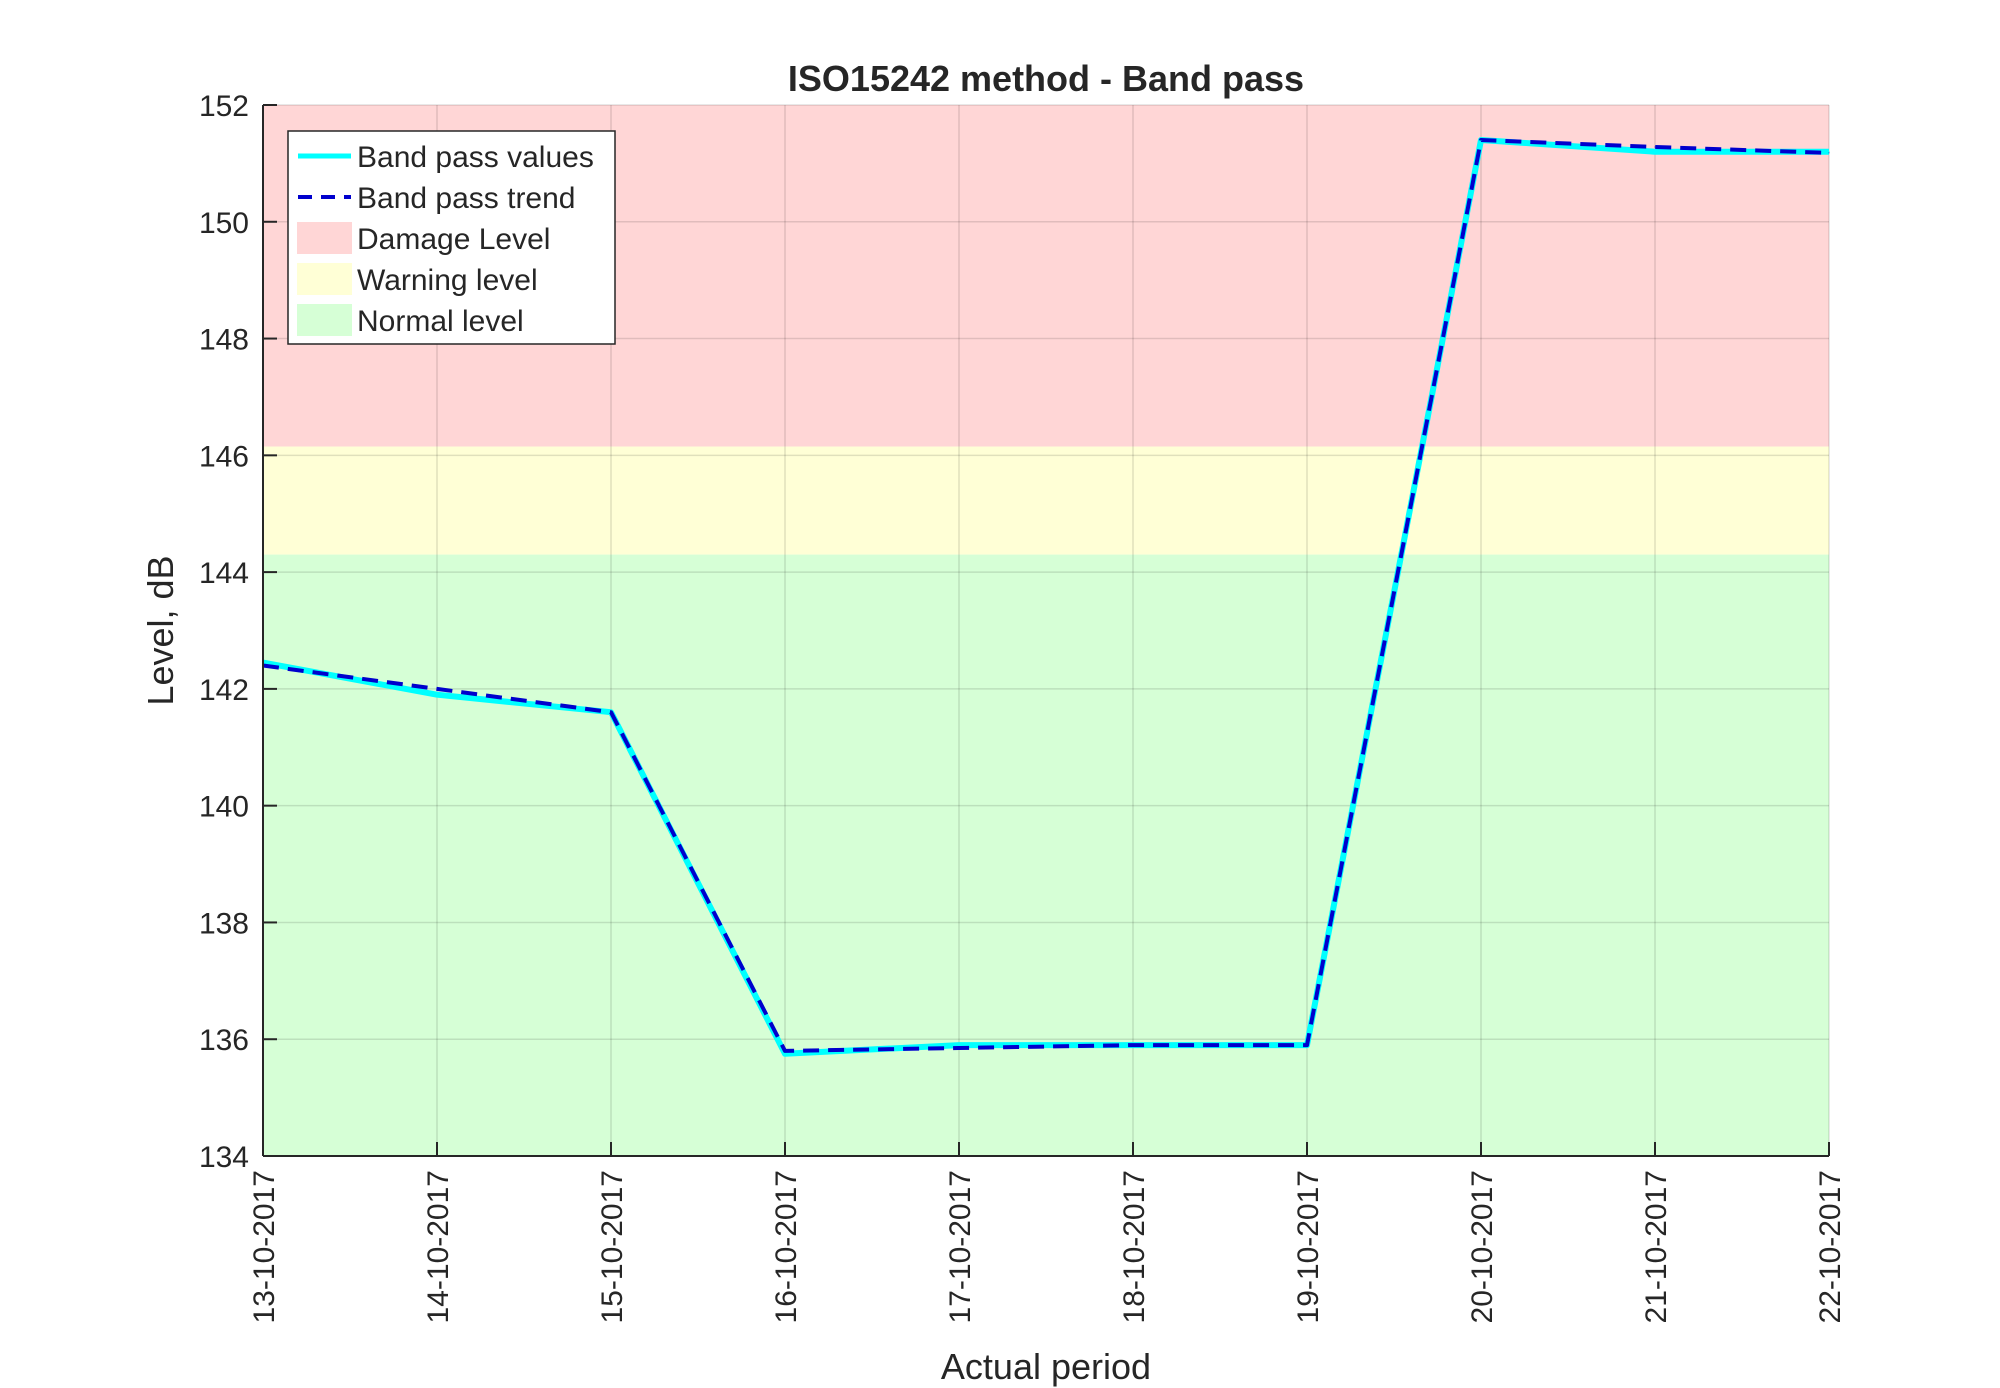  I want to click on x-tick-label: 13-10-2017, so click(264, 1246).